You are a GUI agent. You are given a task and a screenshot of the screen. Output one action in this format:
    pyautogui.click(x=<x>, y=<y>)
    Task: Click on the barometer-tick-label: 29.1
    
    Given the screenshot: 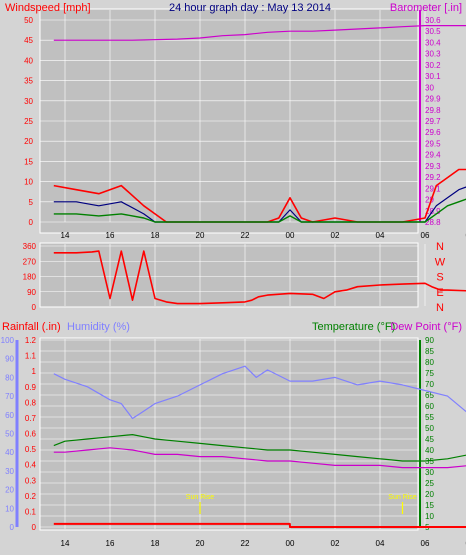 What is the action you would take?
    pyautogui.click(x=433, y=188)
    